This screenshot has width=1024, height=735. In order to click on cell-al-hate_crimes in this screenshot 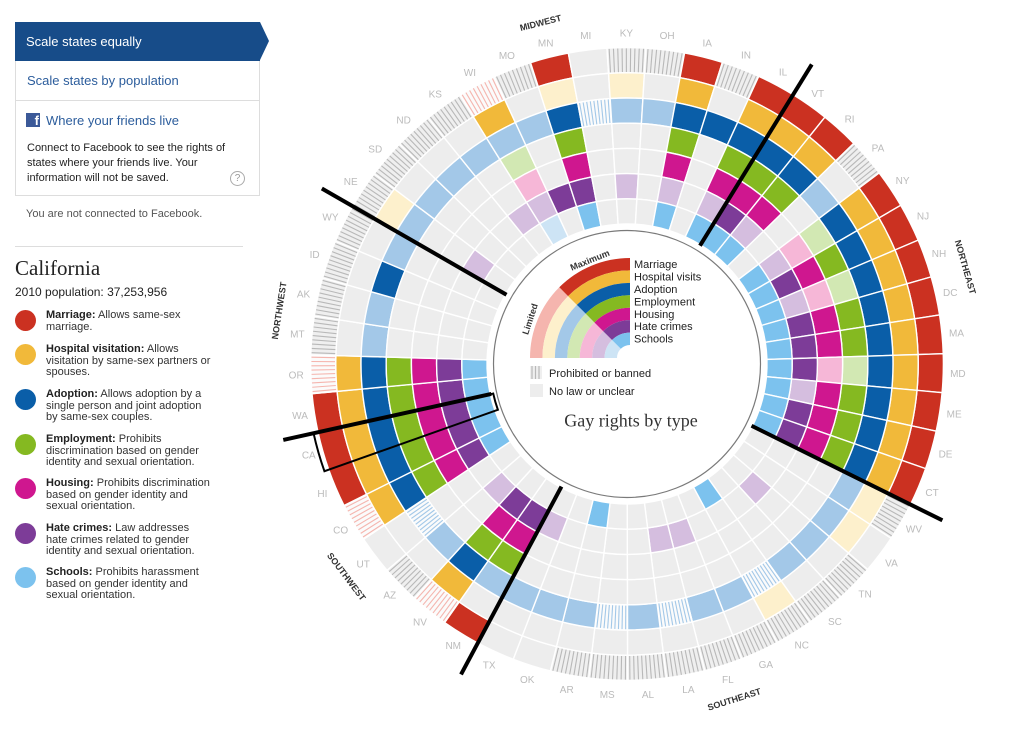, I will do `click(639, 541)`.